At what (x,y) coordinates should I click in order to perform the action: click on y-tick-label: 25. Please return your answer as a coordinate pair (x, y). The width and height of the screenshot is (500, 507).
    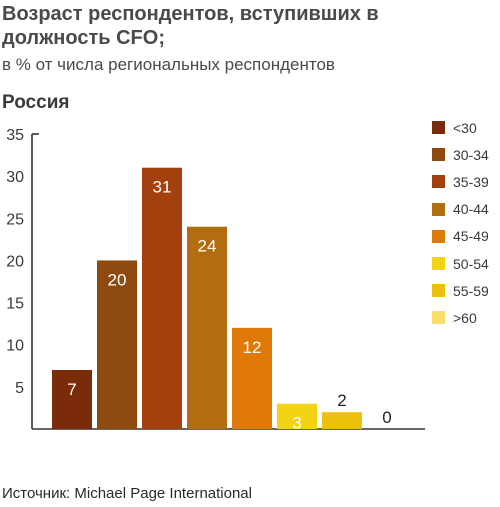
    Looking at the image, I should click on (15, 219).